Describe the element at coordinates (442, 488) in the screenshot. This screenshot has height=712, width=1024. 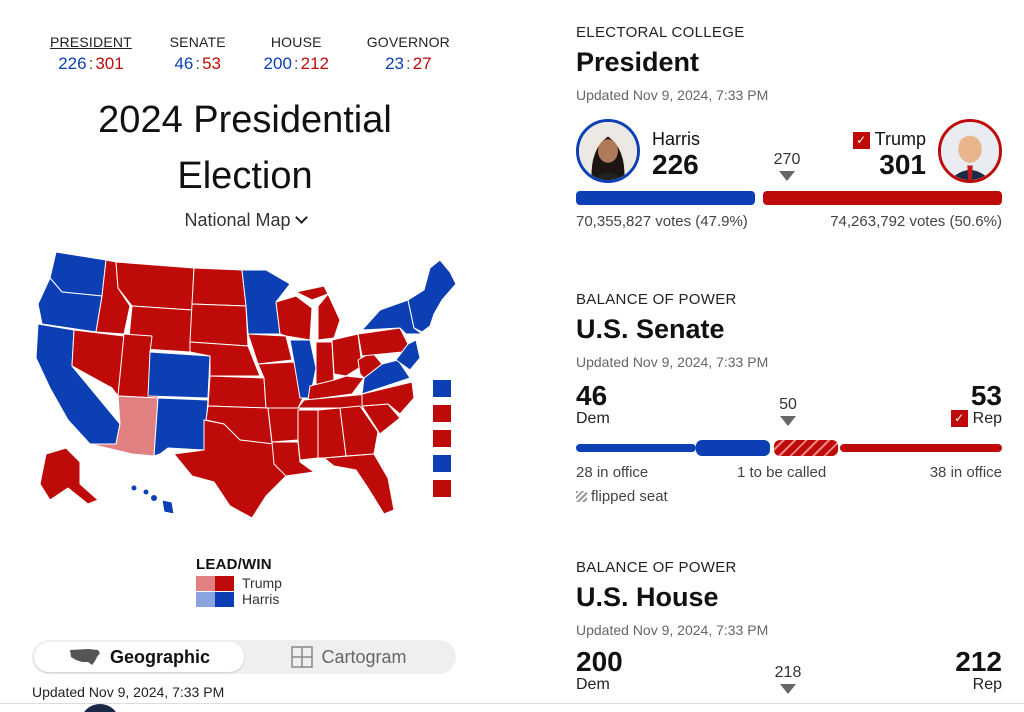
I see `marker-ct` at that location.